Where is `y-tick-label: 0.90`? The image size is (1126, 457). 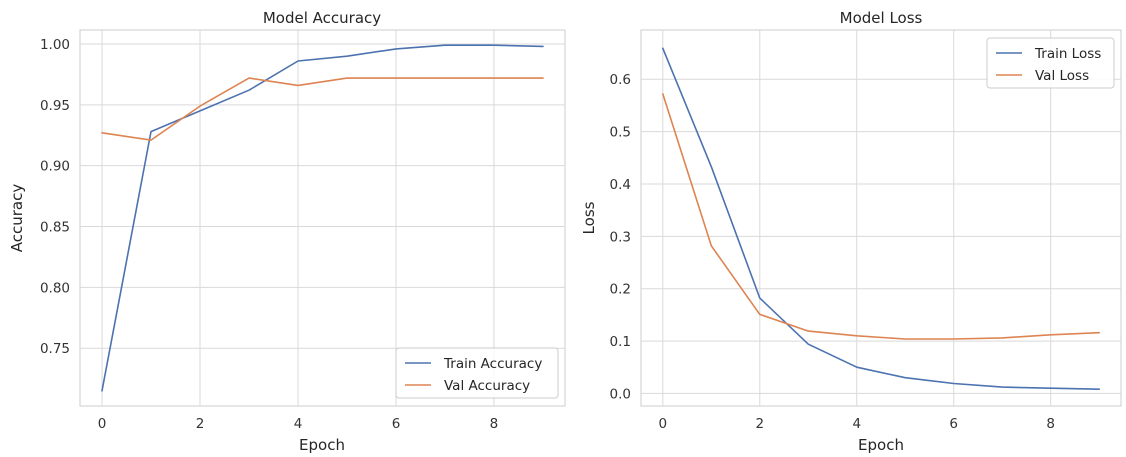 y-tick-label: 0.90 is located at coordinates (55, 167).